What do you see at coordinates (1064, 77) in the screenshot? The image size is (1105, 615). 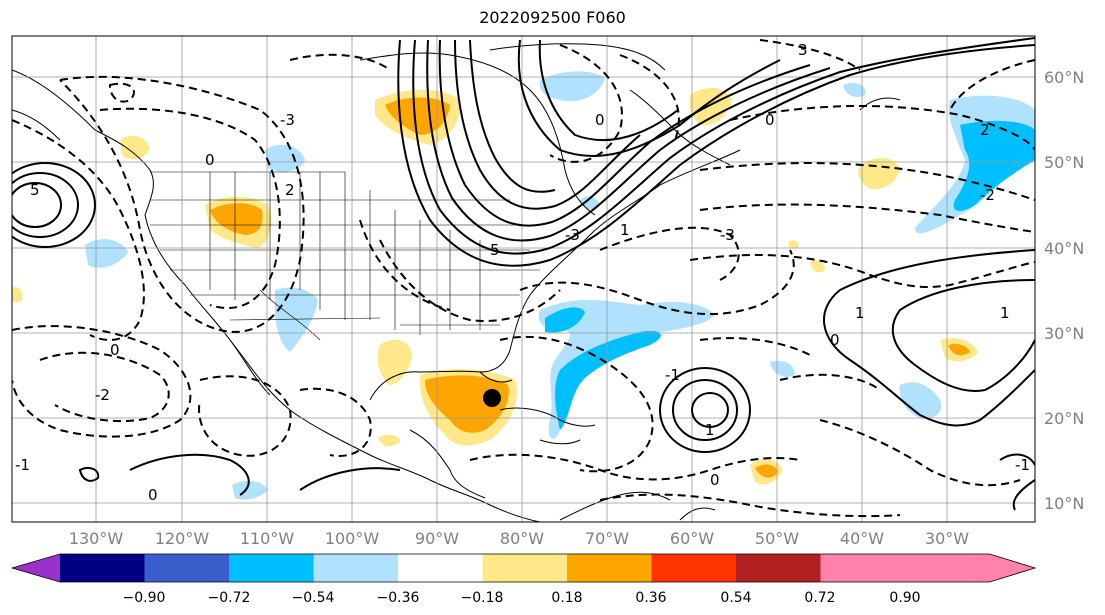 I see `lat-label: 60°N` at bounding box center [1064, 77].